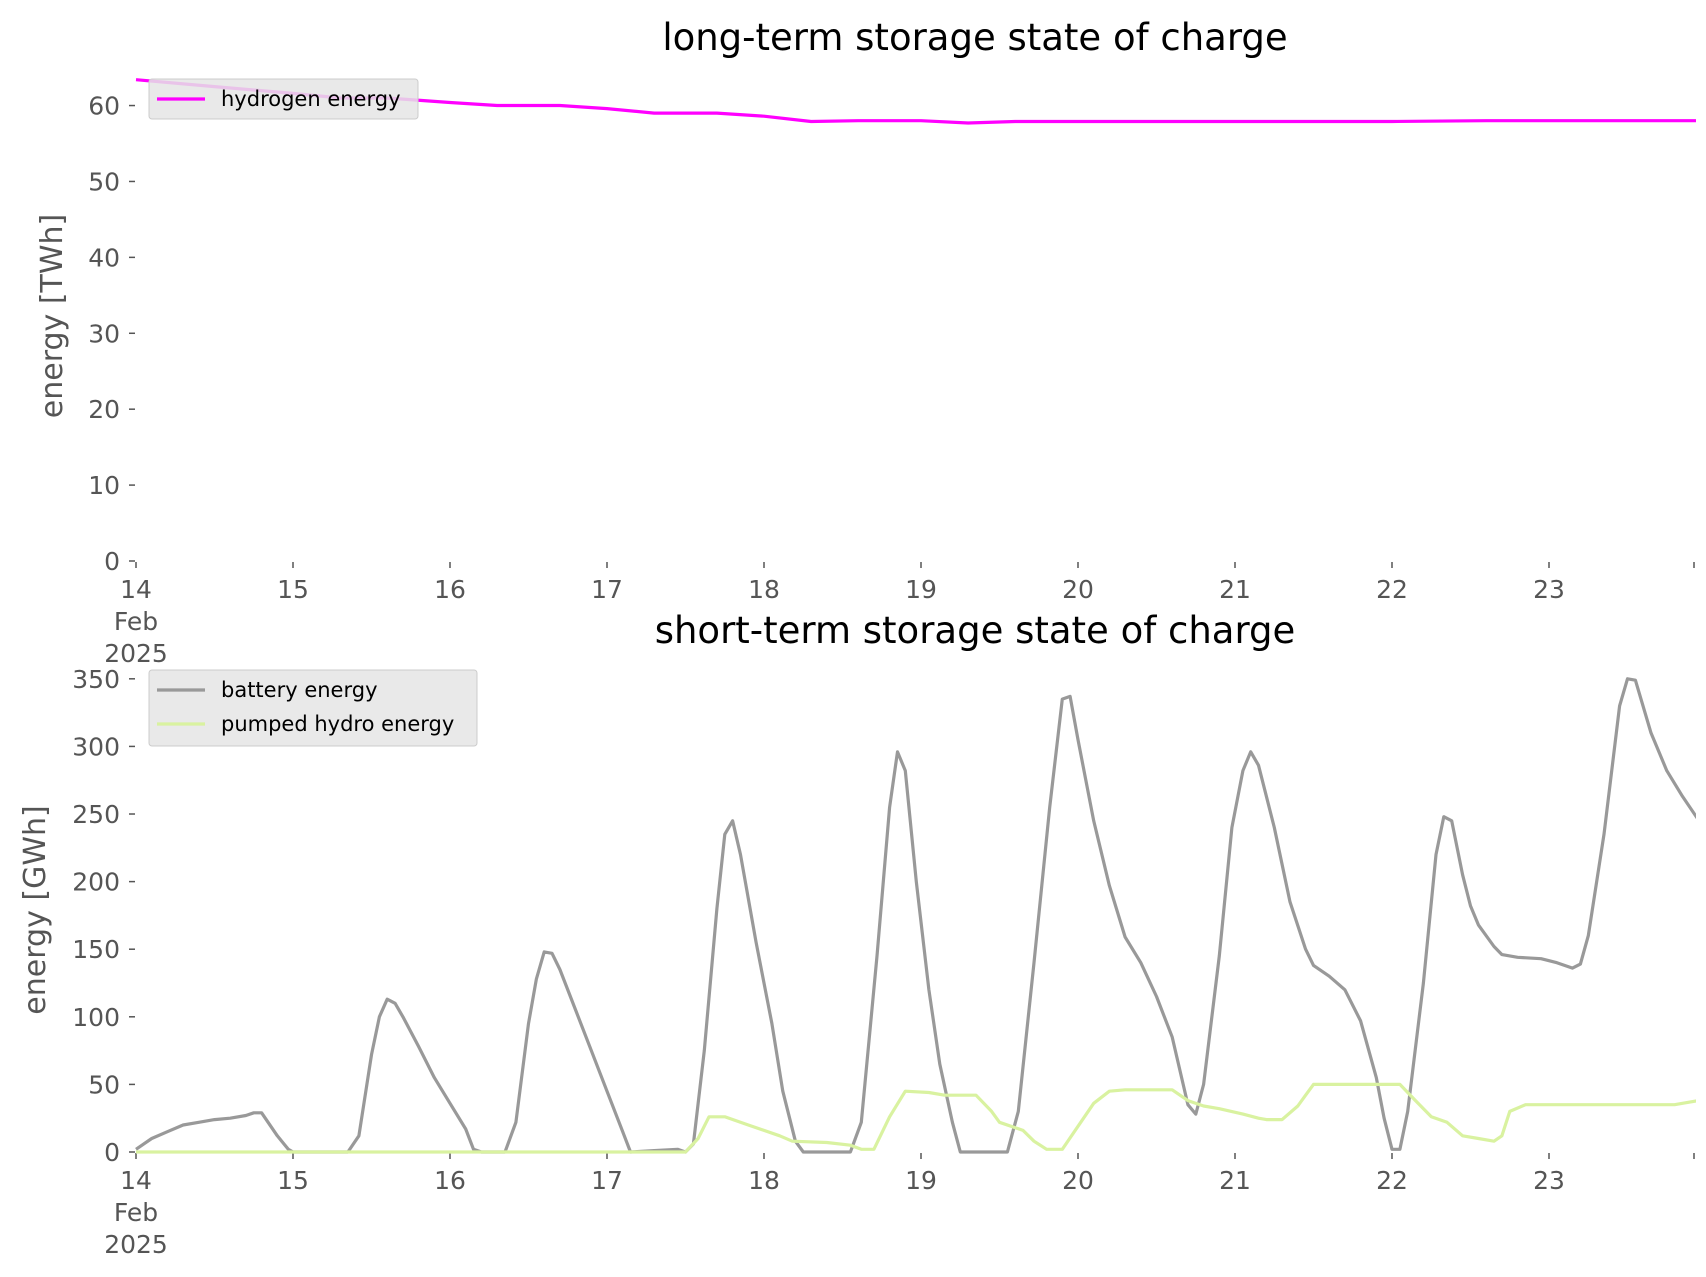 This screenshot has height=1277, width=1706. What do you see at coordinates (96, 679) in the screenshot?
I see `y-tick-label: 350` at bounding box center [96, 679].